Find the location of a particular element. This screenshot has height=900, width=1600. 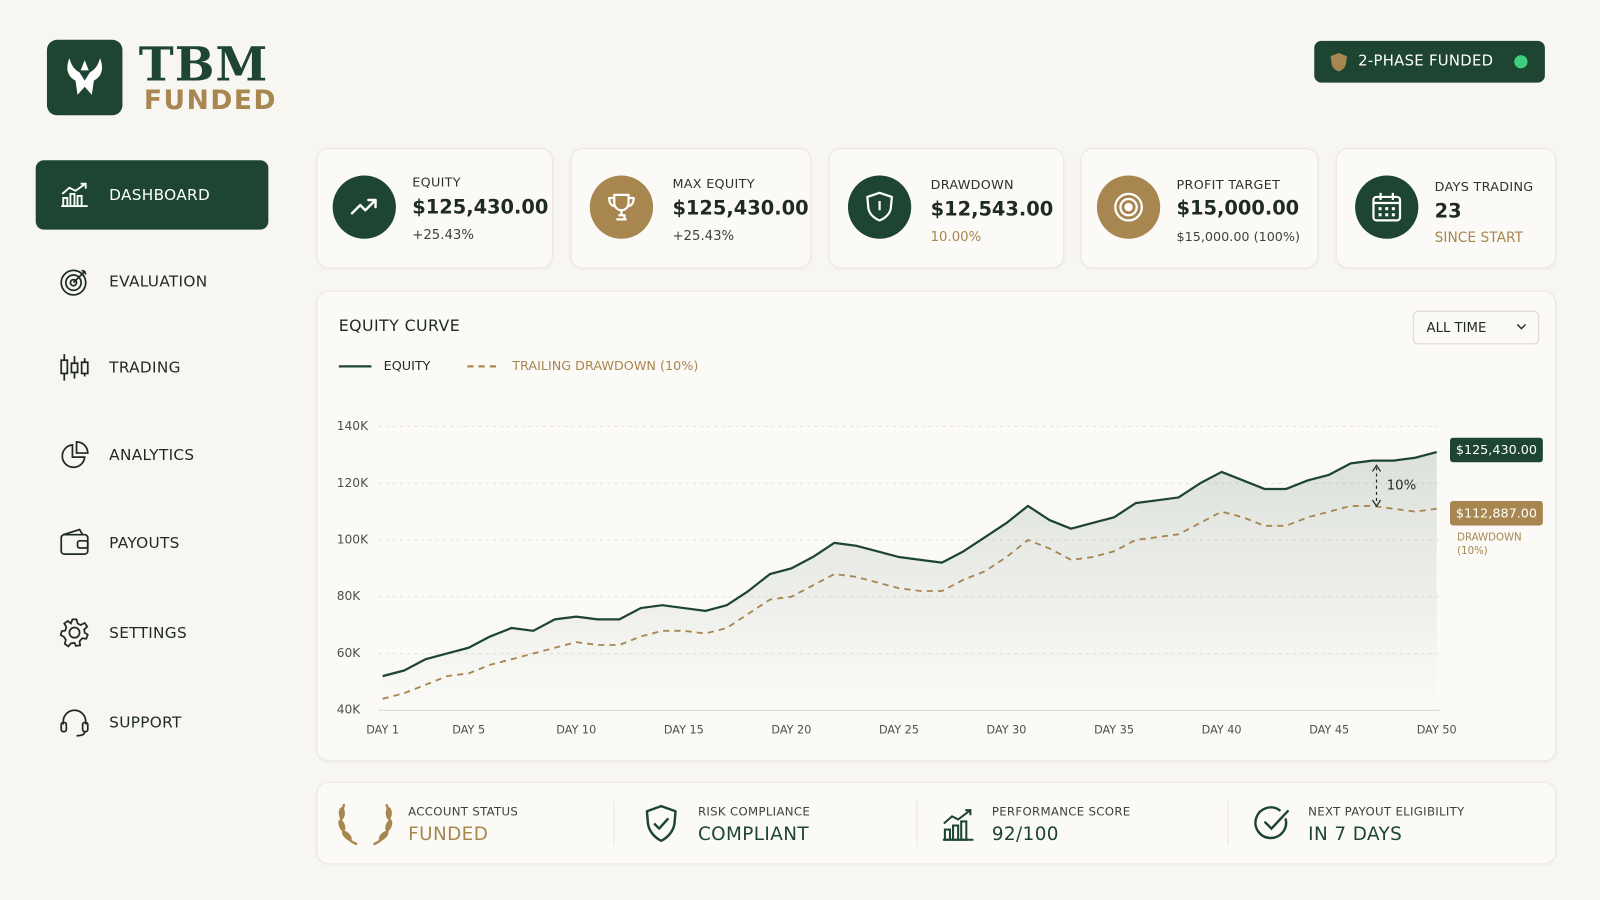

performance-icon is located at coordinates (958, 825).